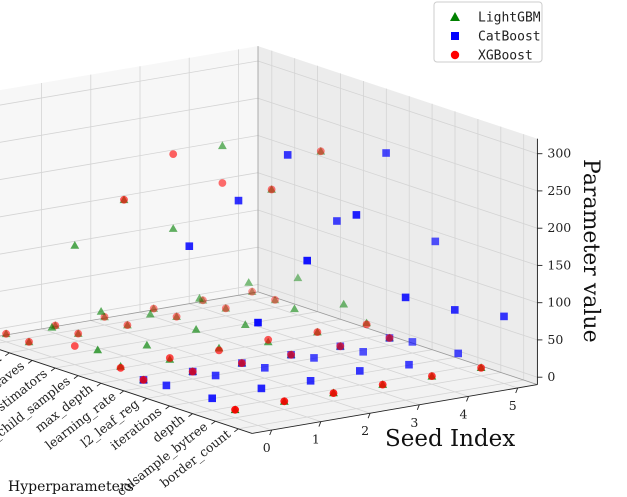  Describe the element at coordinates (71, 487) in the screenshot. I see `x-axis-title: Hyperparameters` at that location.